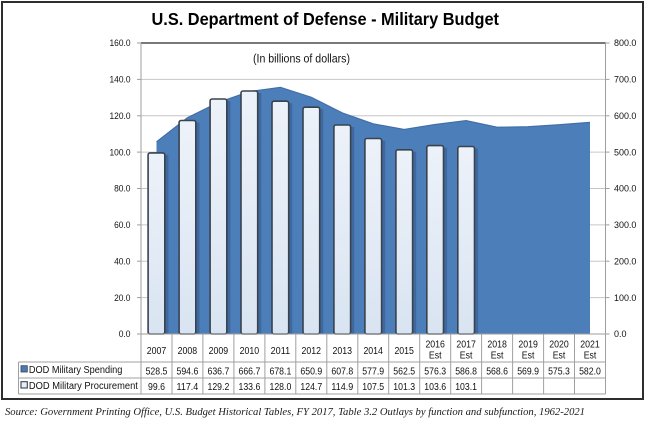 This screenshot has height=423, width=645. I want to click on svg-text: 129.2, so click(219, 387).